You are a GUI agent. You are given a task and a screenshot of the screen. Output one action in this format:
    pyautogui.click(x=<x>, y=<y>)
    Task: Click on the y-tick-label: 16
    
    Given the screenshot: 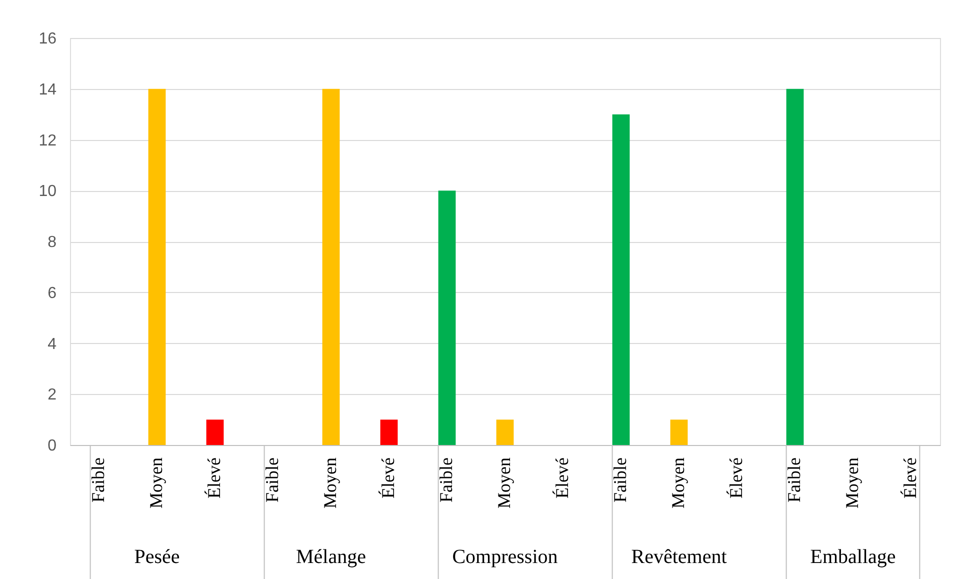 What is the action you would take?
    pyautogui.click(x=47, y=39)
    